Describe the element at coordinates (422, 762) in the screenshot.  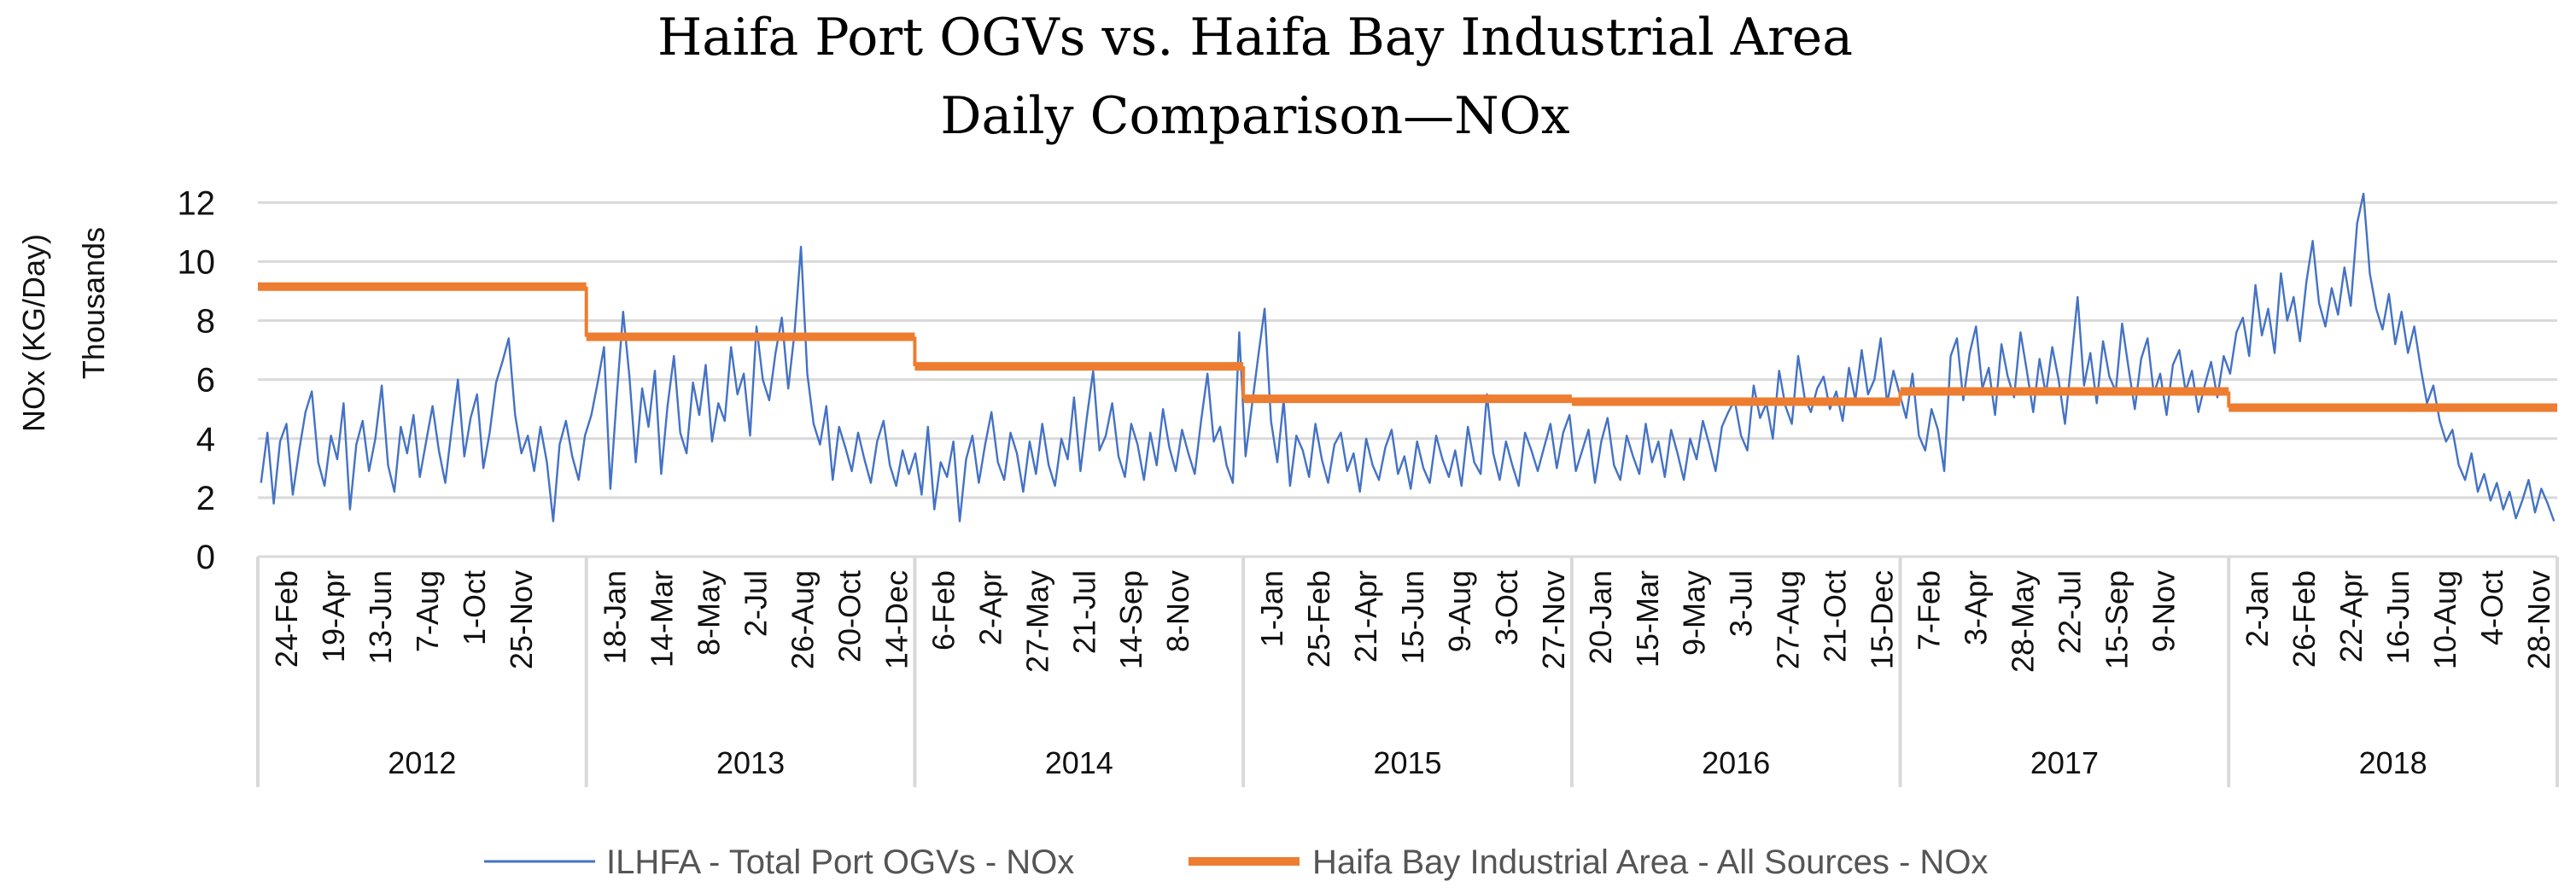
I see `x-year-label: 2012` at that location.